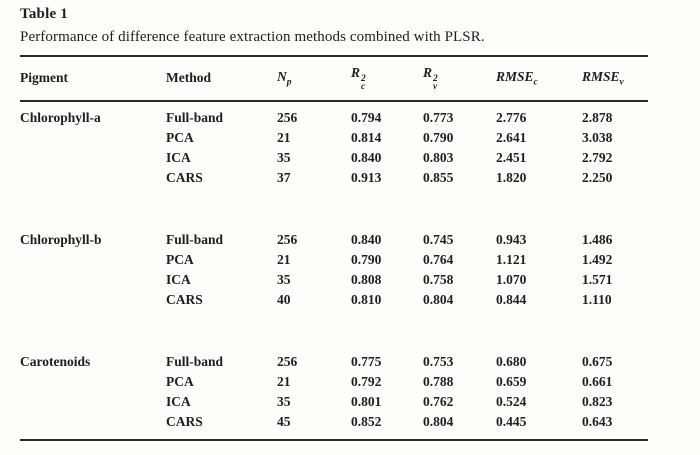 The height and width of the screenshot is (455, 700). Describe the element at coordinates (511, 279) in the screenshot. I see `rmsec-cell: 1.070` at that location.